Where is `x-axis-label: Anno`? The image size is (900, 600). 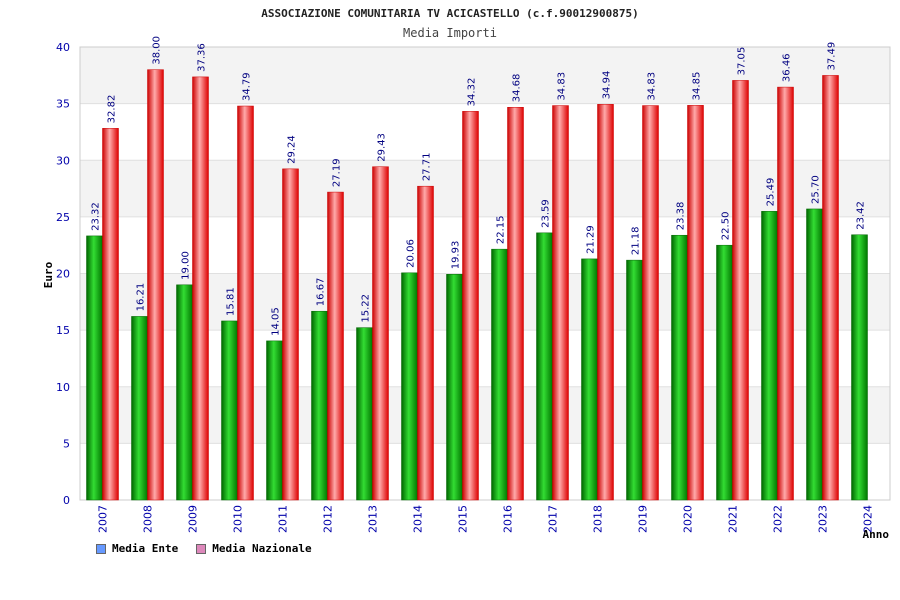
x-axis-label: Anno is located at coordinates (876, 534).